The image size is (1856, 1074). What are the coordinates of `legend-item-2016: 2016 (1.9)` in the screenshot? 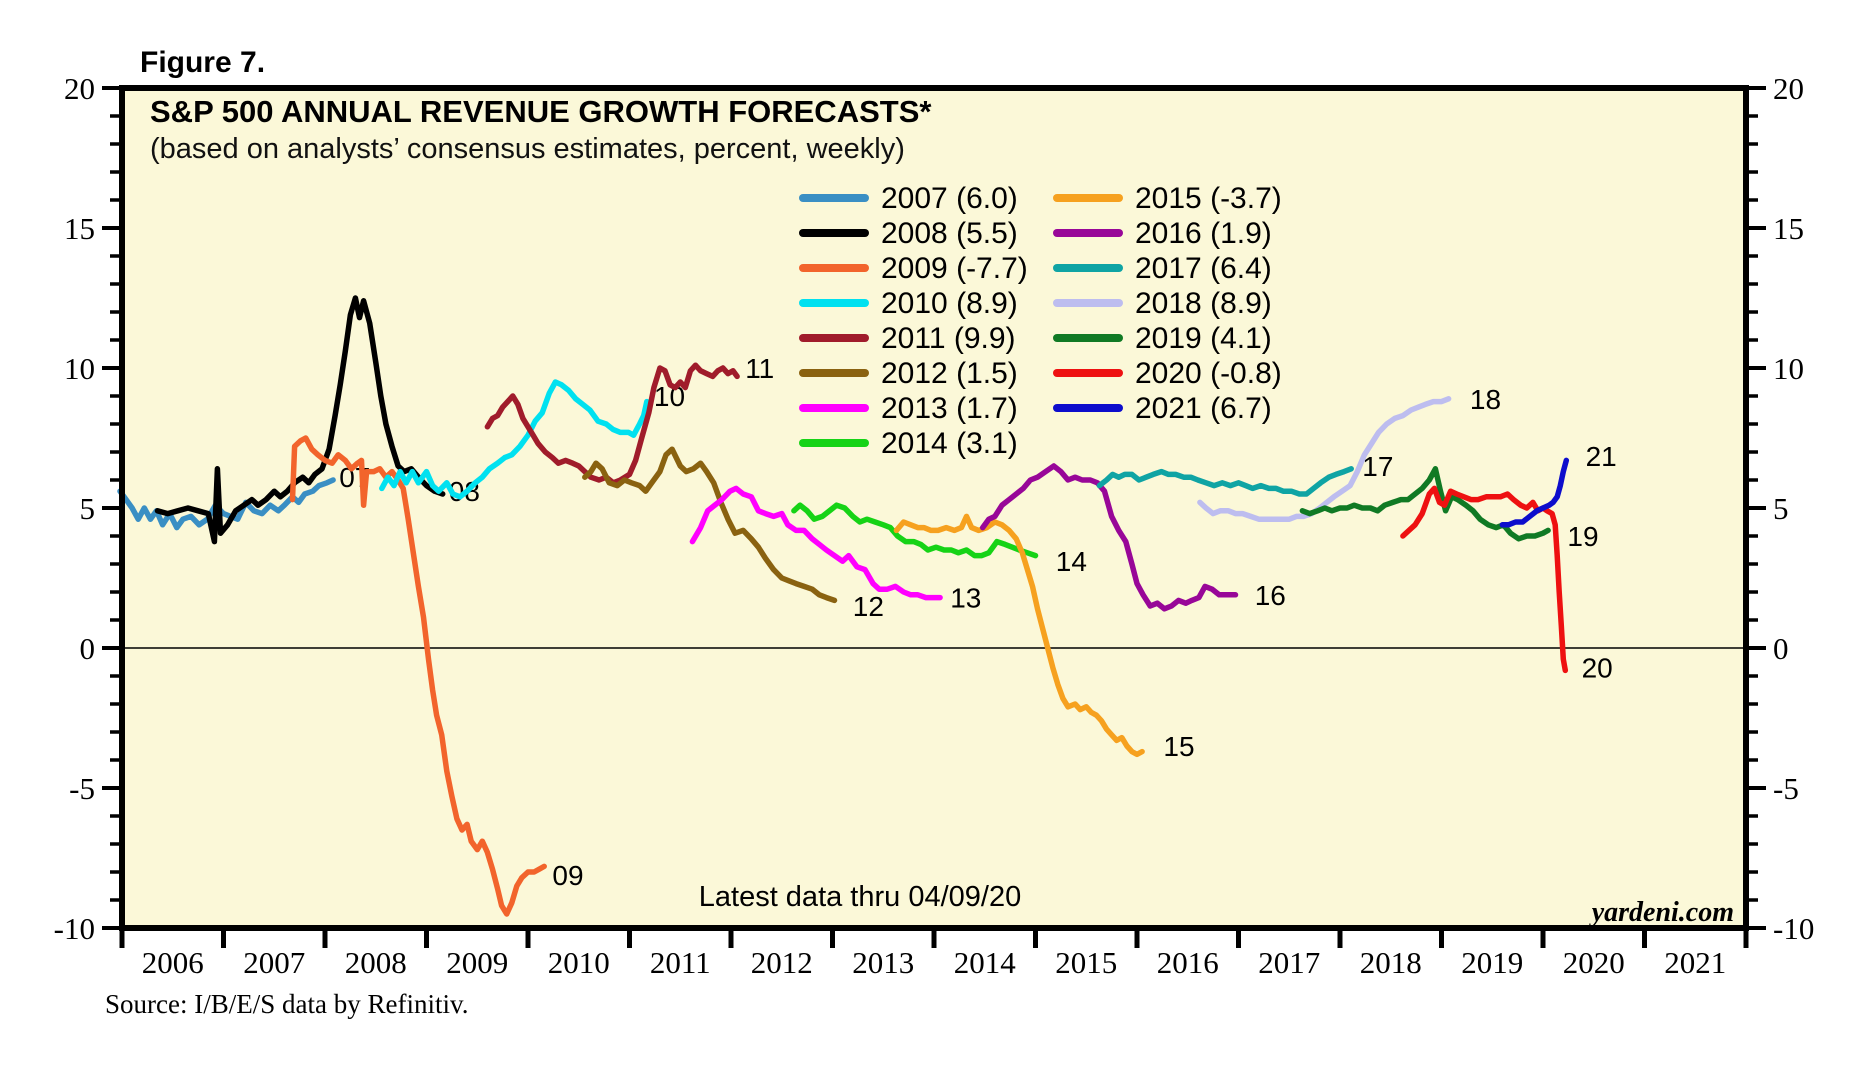 It's located at (1162, 233).